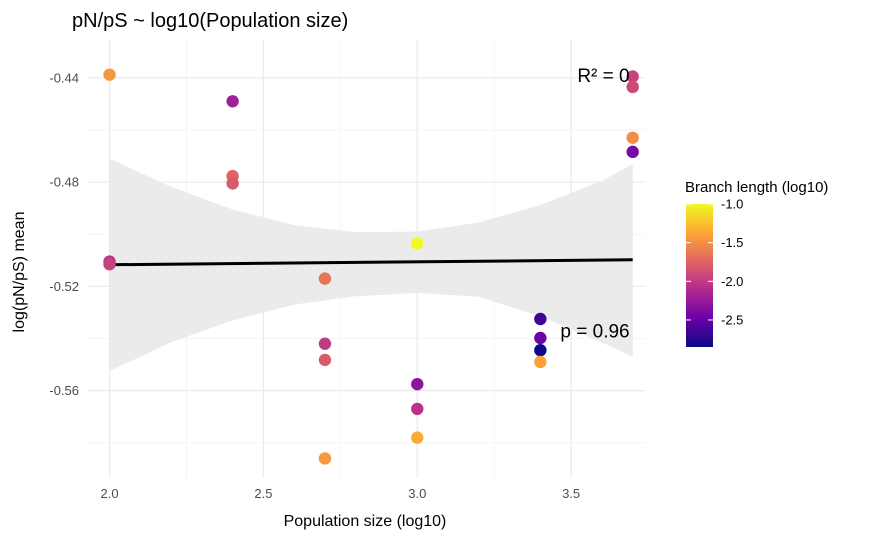 The width and height of the screenshot is (875, 540). I want to click on legend-tick-label: -1.0, so click(732, 204).